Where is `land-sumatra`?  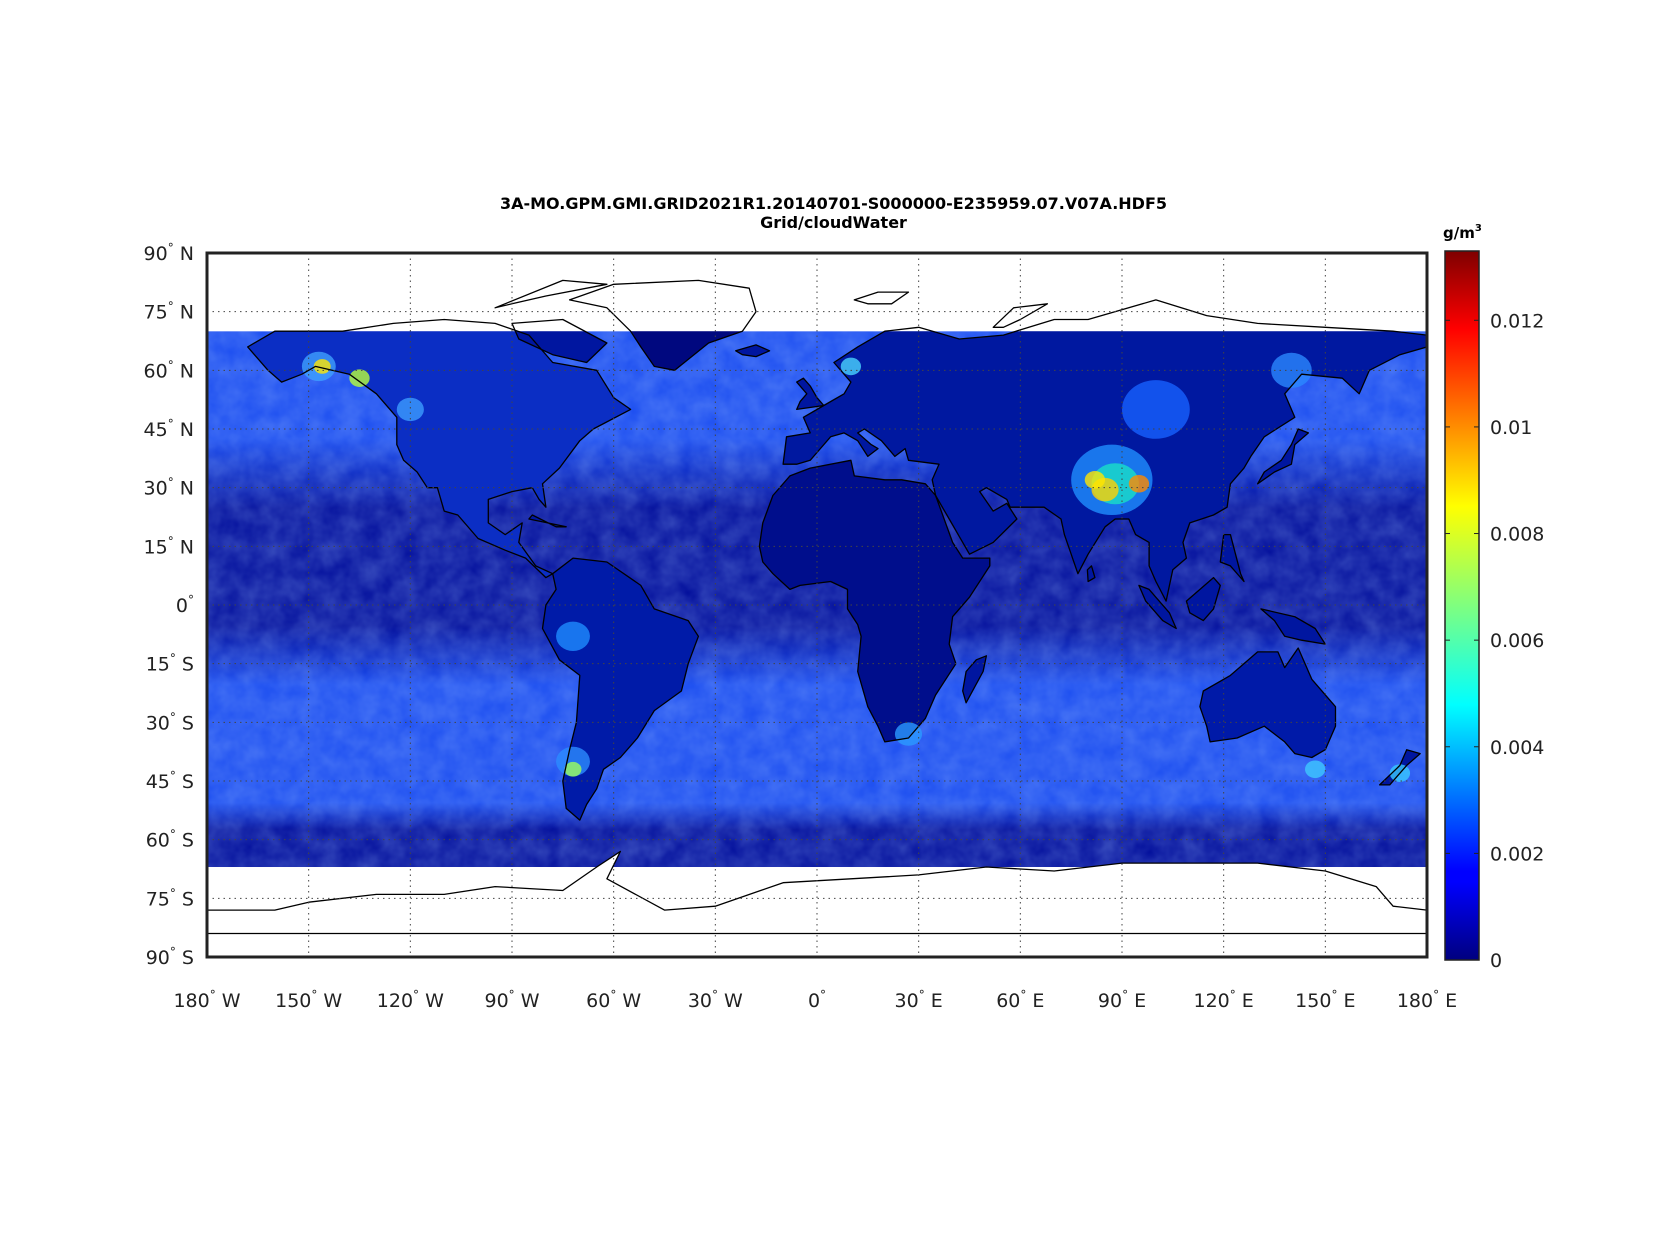
land-sumatra is located at coordinates (1157, 607).